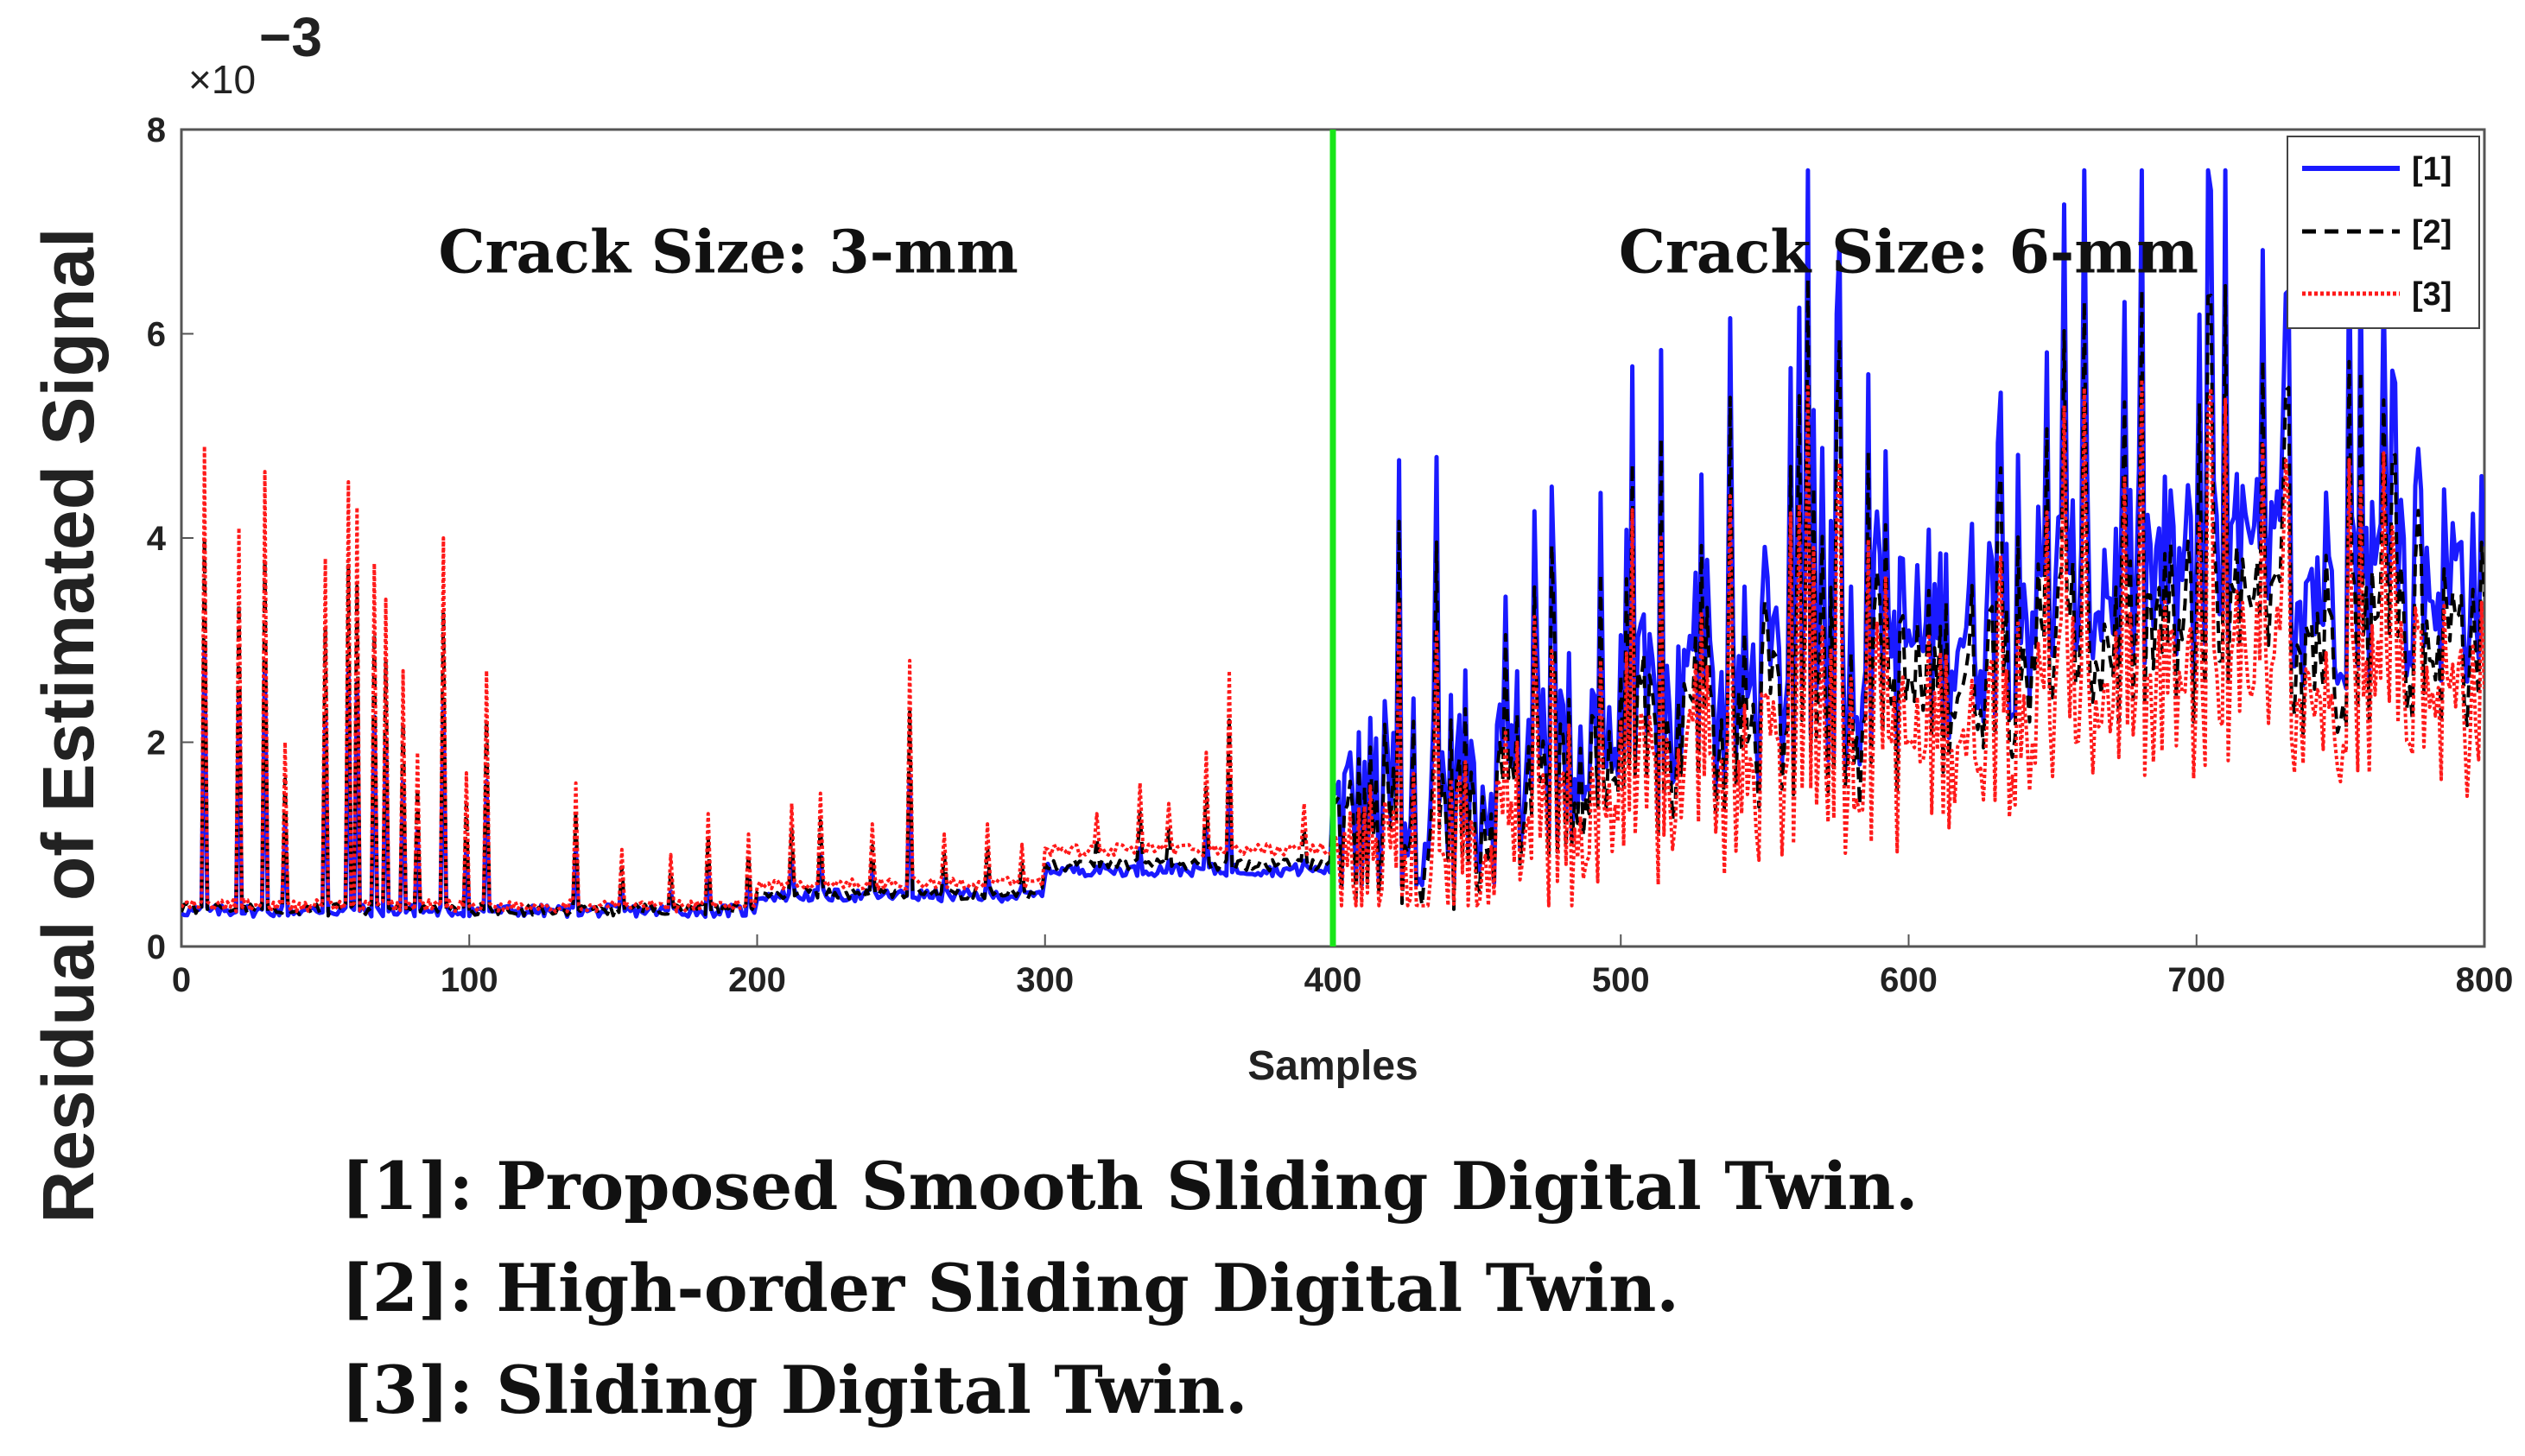 This screenshot has width=2525, height=1456. I want to click on x-tick-label: 500, so click(1621, 980).